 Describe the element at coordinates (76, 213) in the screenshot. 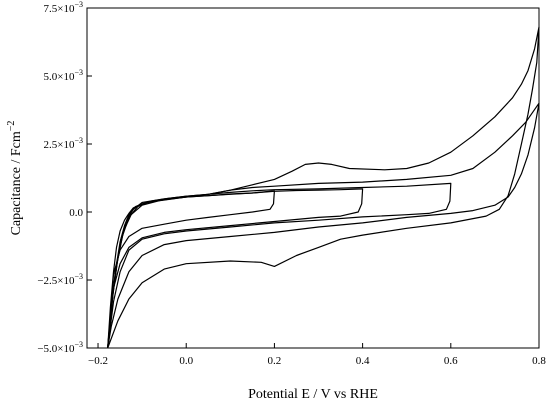

I see `y-tick-label: 0.0` at that location.